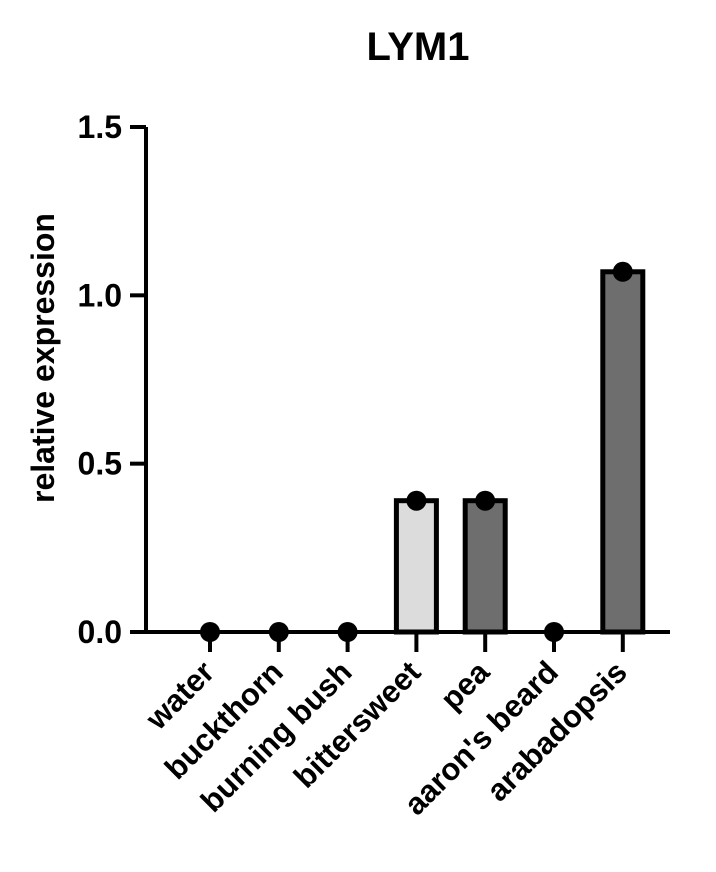 The height and width of the screenshot is (872, 716). Describe the element at coordinates (100, 464) in the screenshot. I see `y-tick-label: 0.5` at that location.